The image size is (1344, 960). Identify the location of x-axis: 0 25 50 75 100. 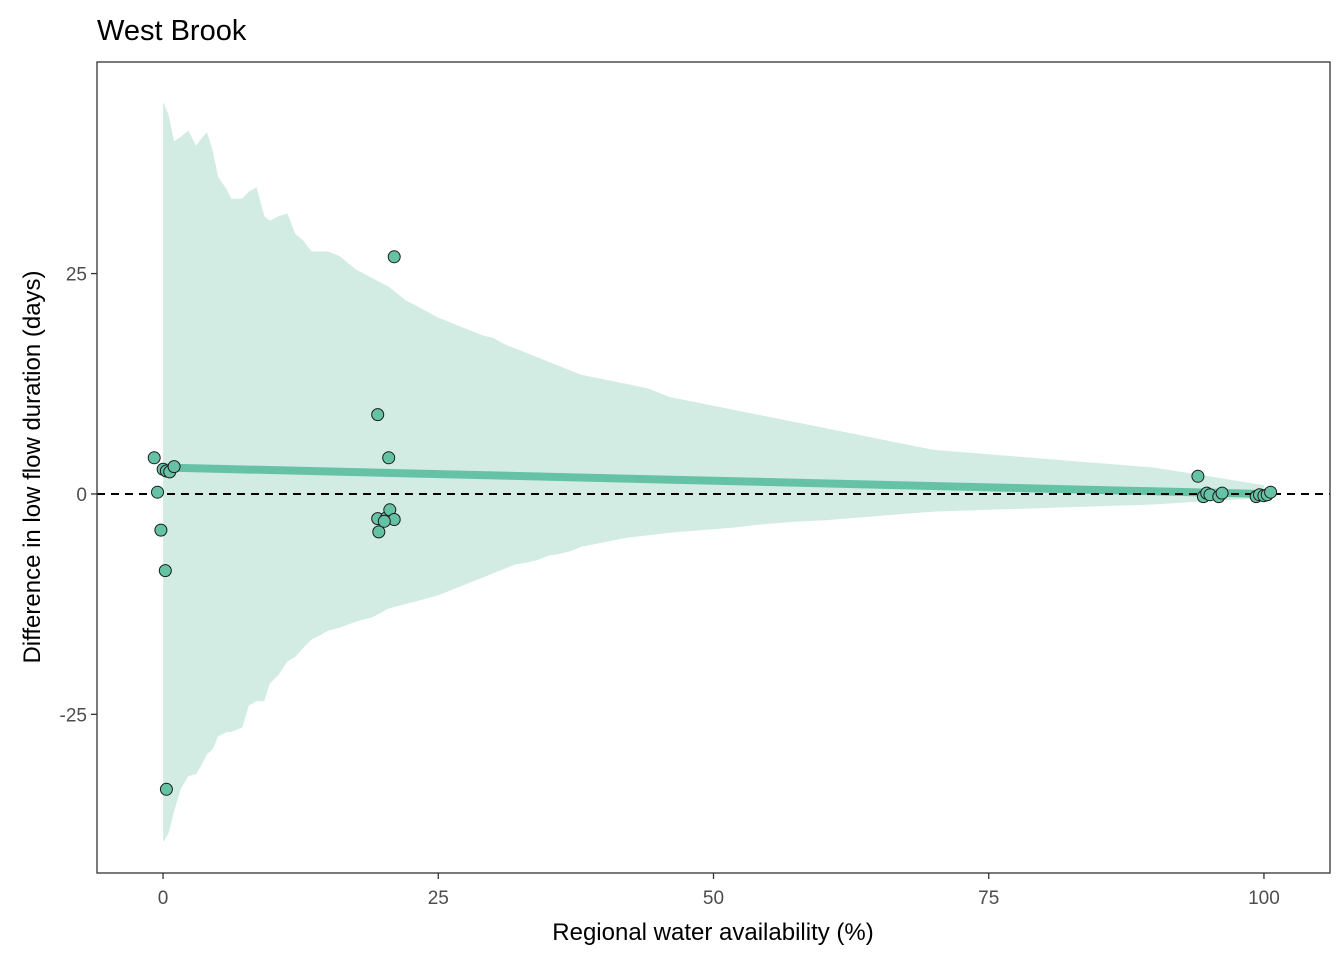
(719, 891).